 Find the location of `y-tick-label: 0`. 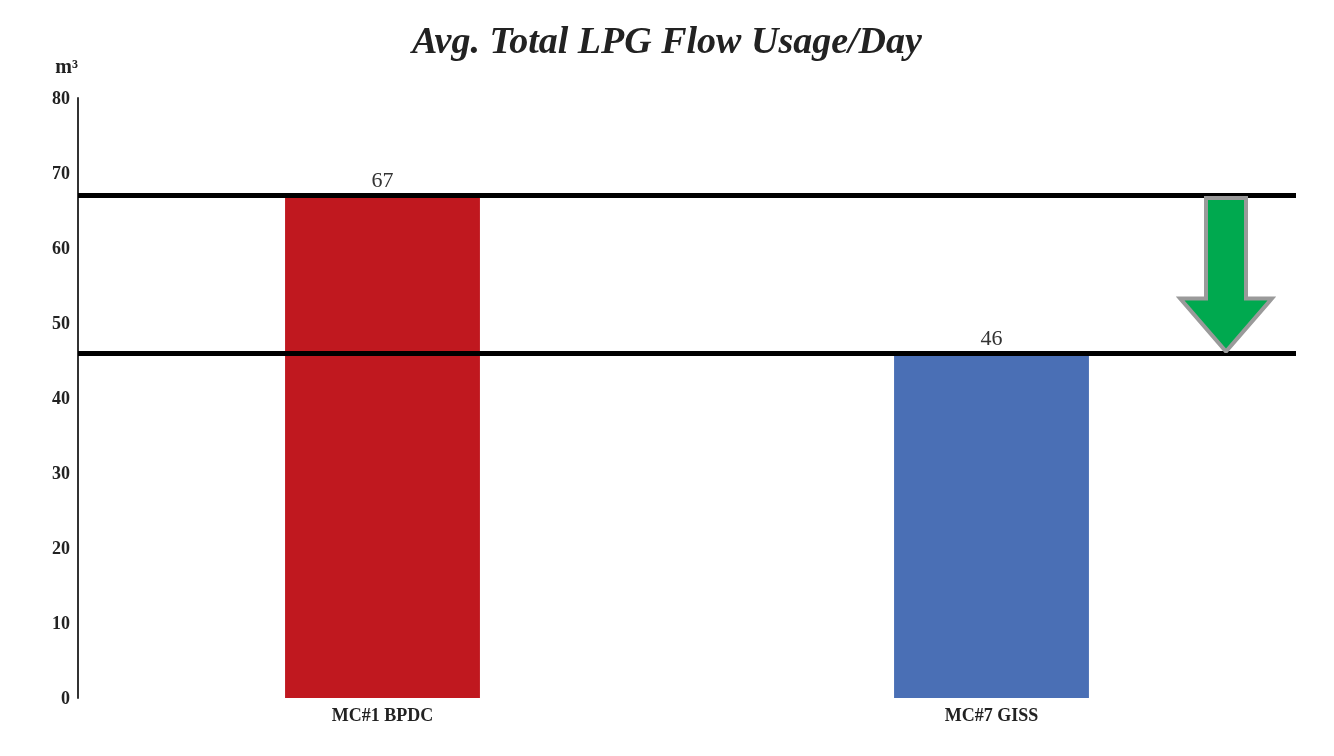

y-tick-label: 0 is located at coordinates (65, 698).